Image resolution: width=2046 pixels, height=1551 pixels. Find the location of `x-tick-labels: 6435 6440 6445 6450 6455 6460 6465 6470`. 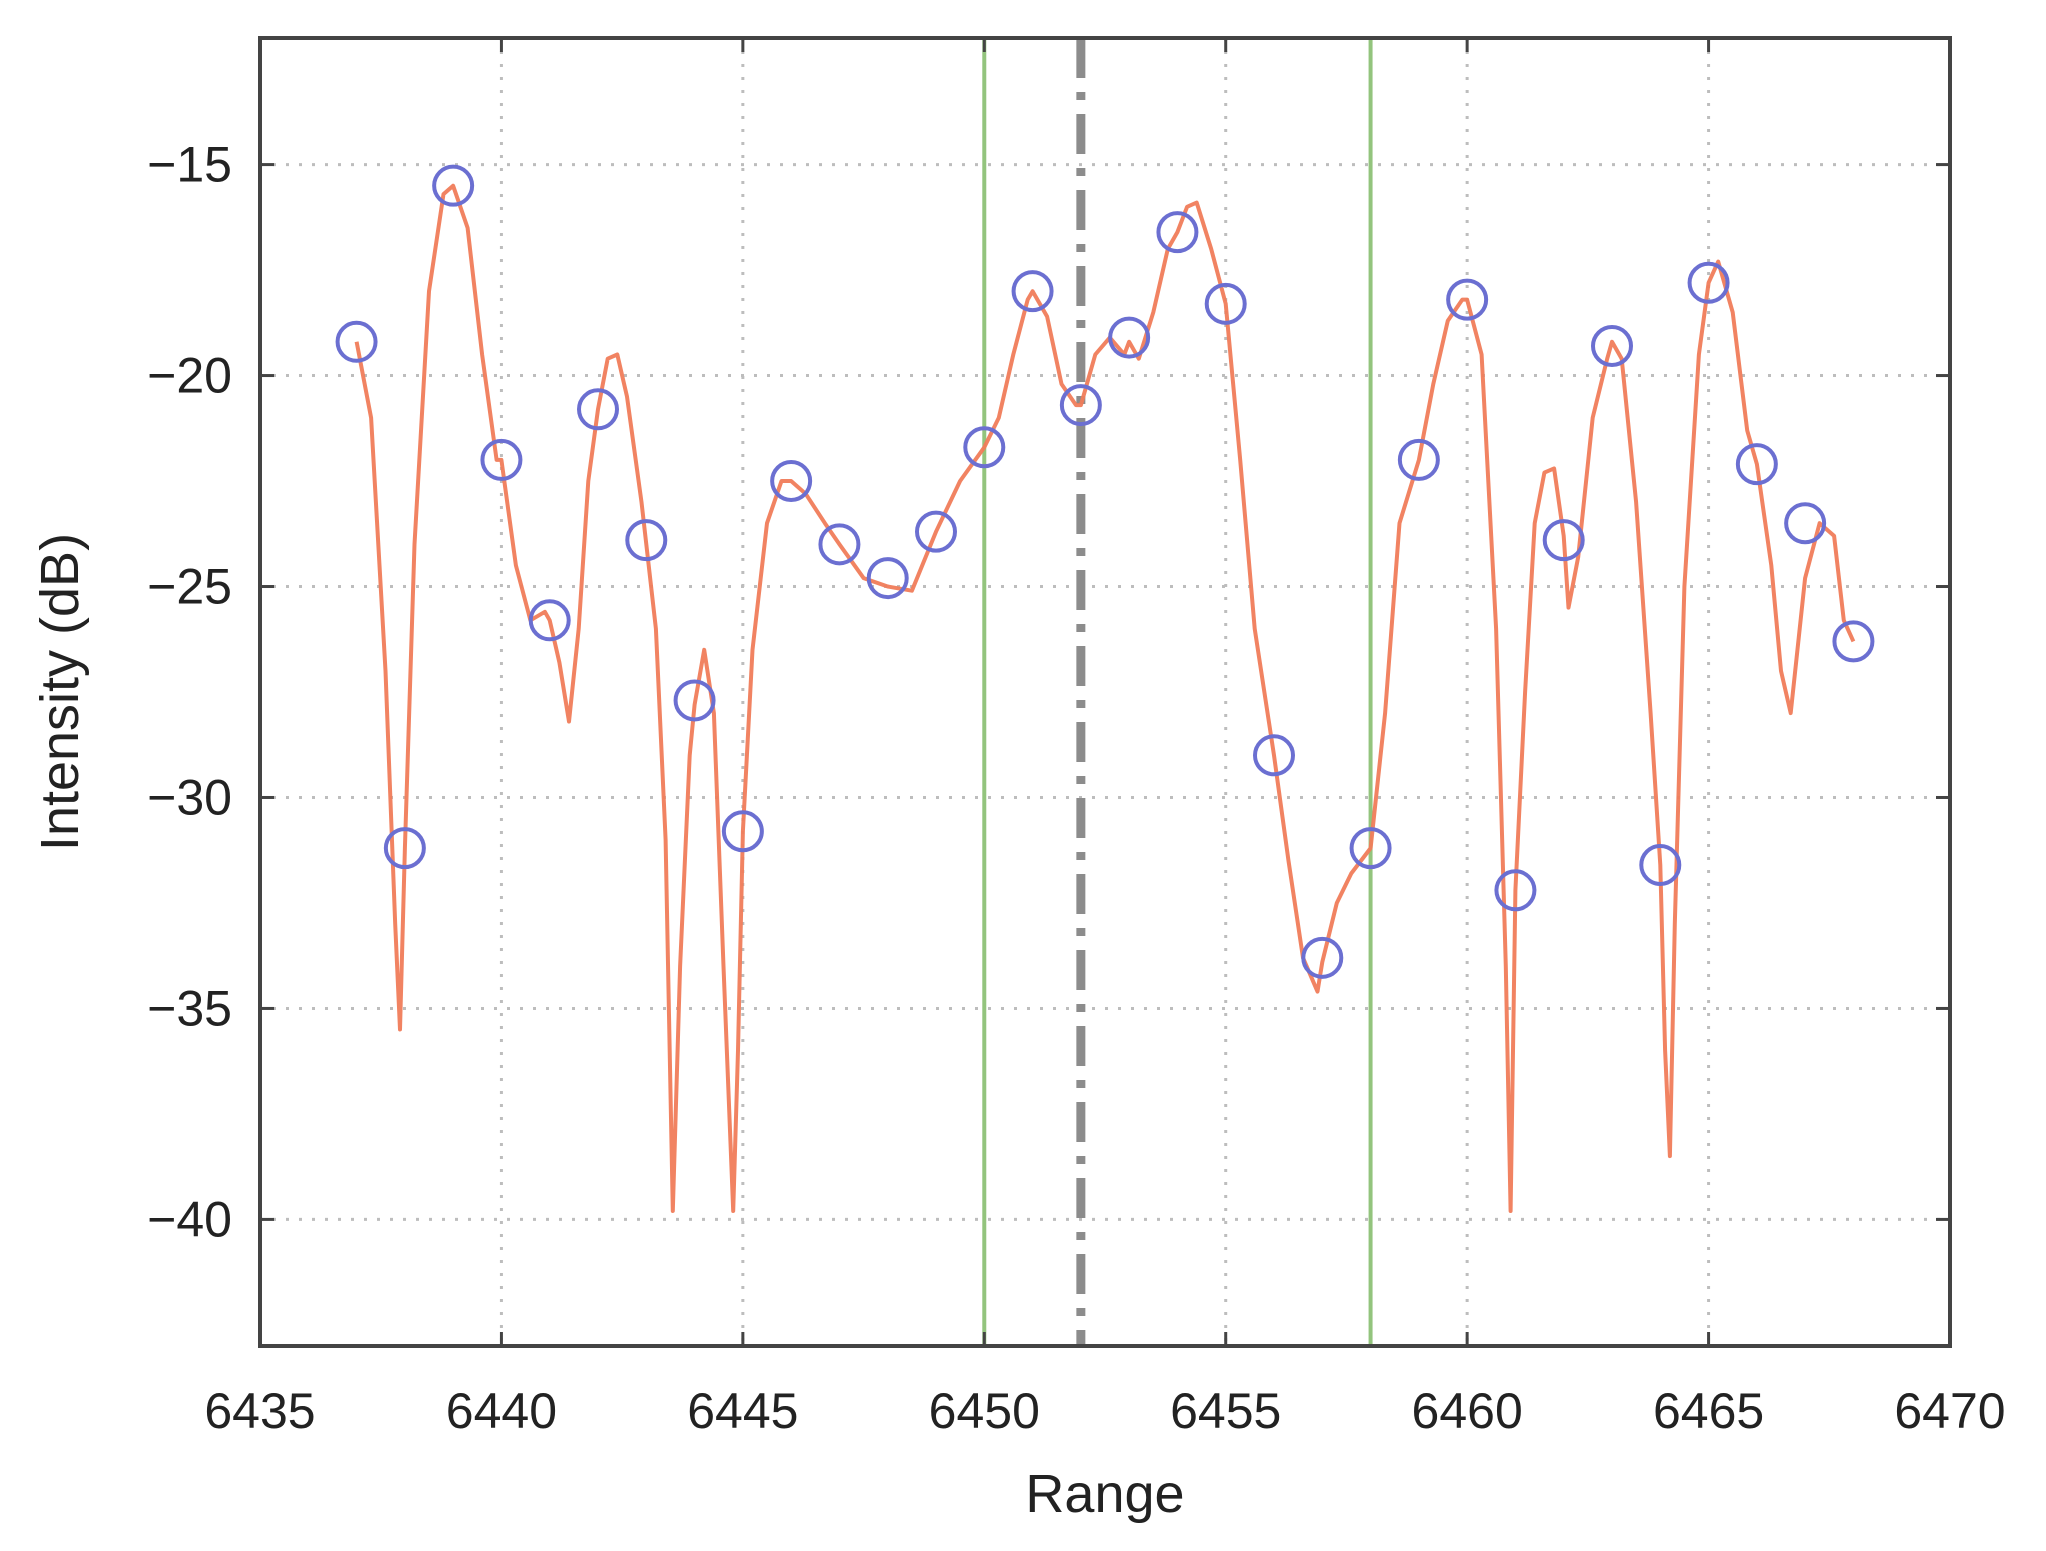

x-tick-labels: 6435 6440 6445 6450 6455 6460 6465 6470 is located at coordinates (1104, 1411).